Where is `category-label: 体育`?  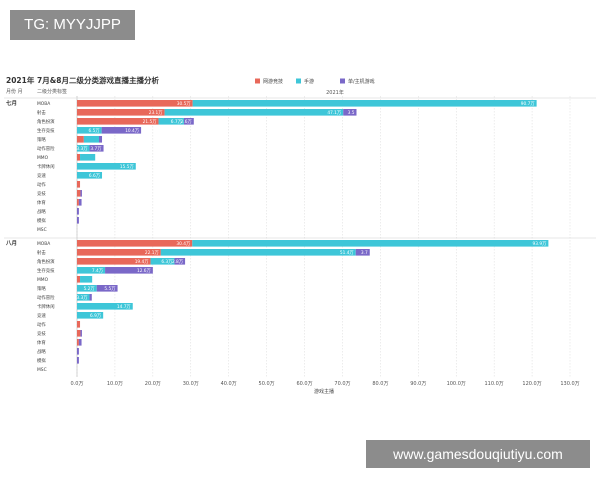 category-label: 体育 is located at coordinates (41, 202).